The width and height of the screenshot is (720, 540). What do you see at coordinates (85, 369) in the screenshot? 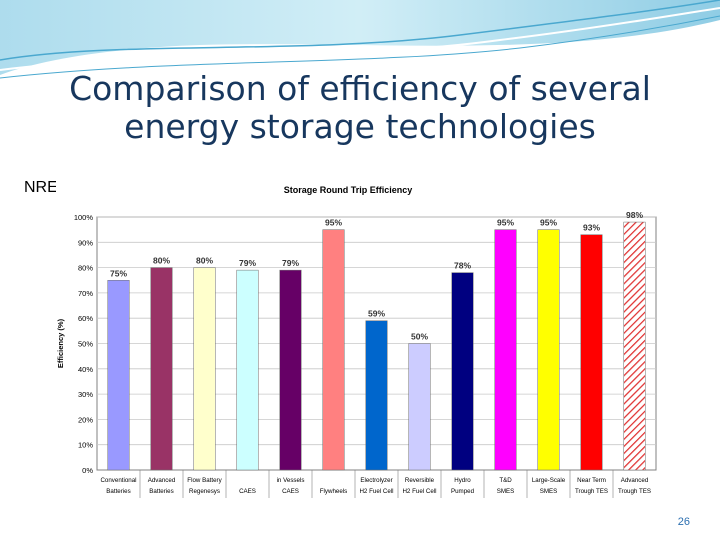
I see `y-tick-label: 40%` at bounding box center [85, 369].